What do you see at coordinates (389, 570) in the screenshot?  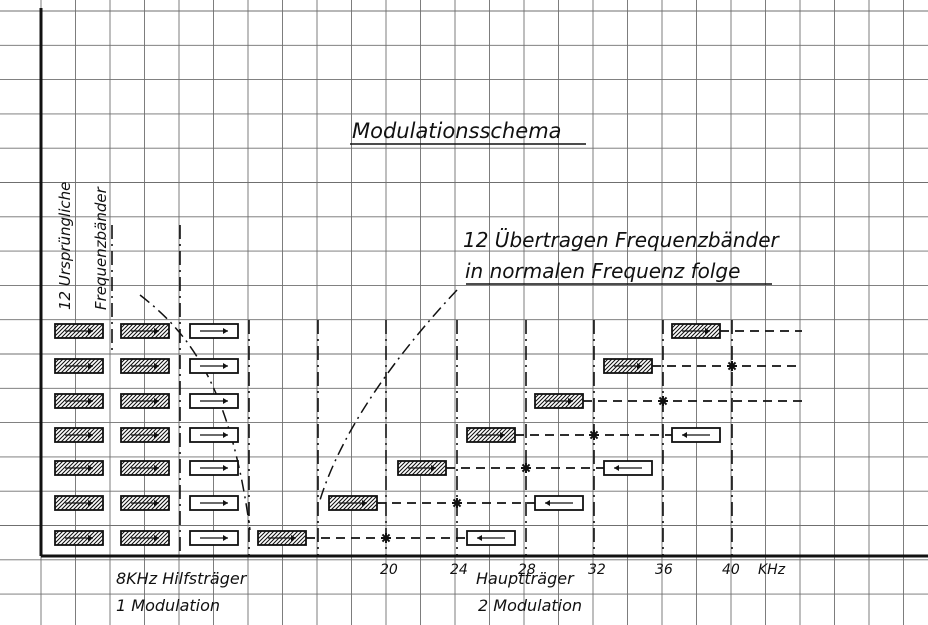 I see `axis-tick-20: 20` at bounding box center [389, 570].